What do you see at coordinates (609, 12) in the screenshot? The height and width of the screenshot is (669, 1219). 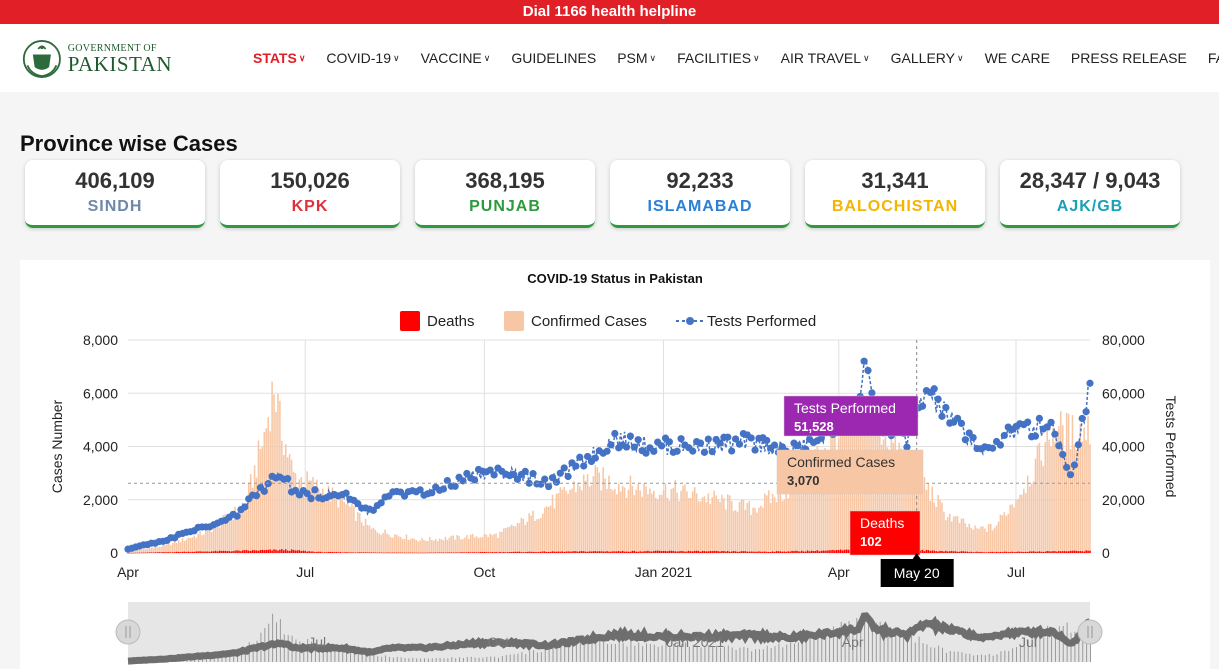 I see `helpline-banner: Dial 1166 health helpline` at bounding box center [609, 12].